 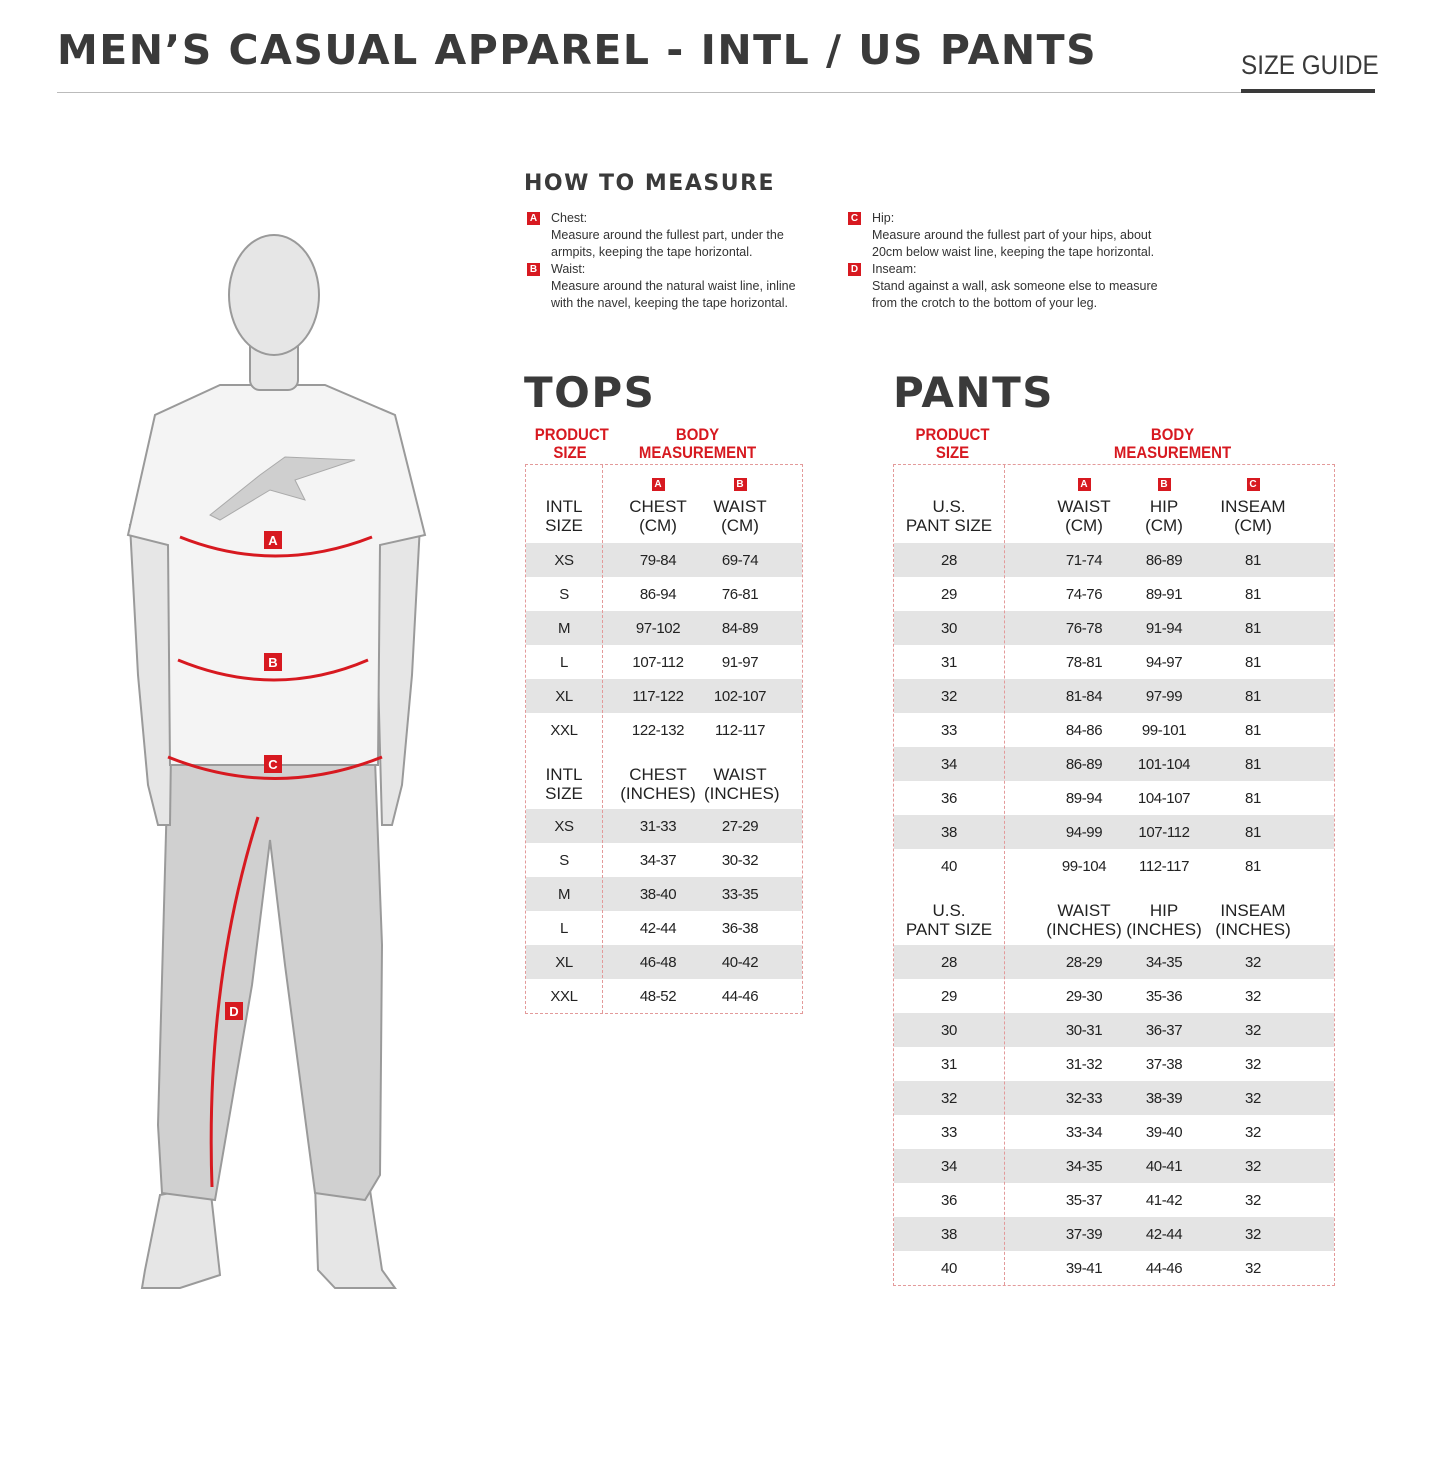 I want to click on measure-letter-badge: B, so click(x=740, y=484).